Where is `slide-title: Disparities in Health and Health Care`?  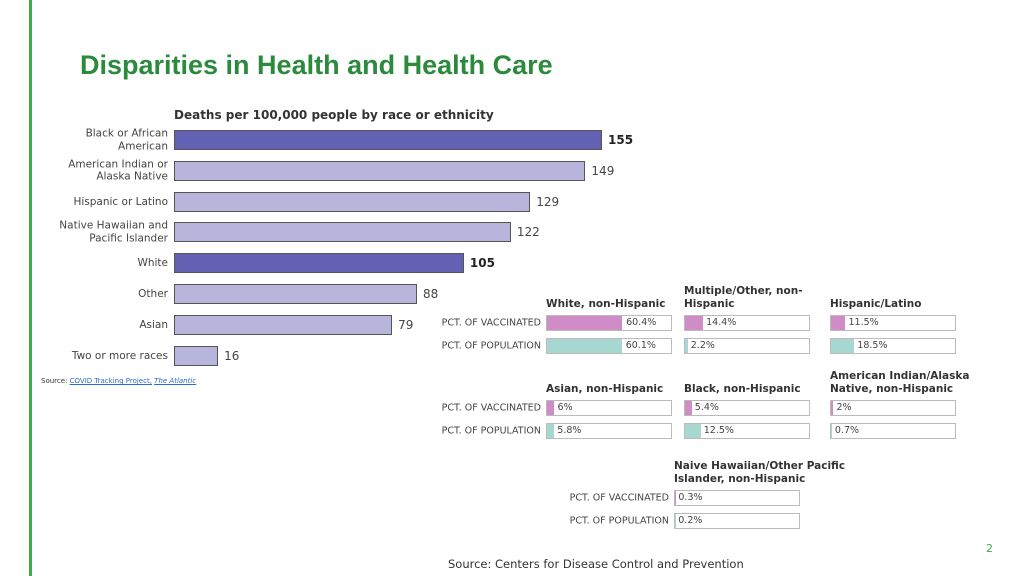
slide-title: Disparities in Health and Health Care is located at coordinates (316, 65).